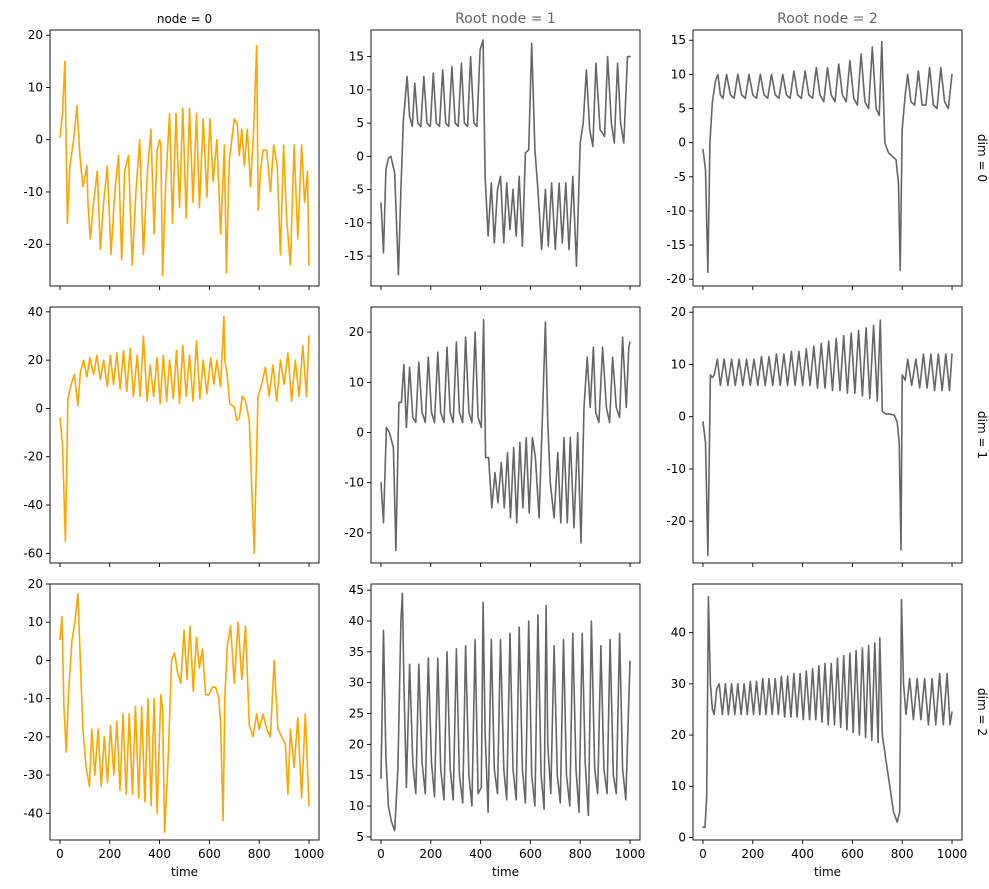 This screenshot has width=989, height=889. I want to click on subplot-r2-c1: 5 10 15 20 25 30 35 40 45 0 200 400 600 800 1000 time, so click(497, 731).